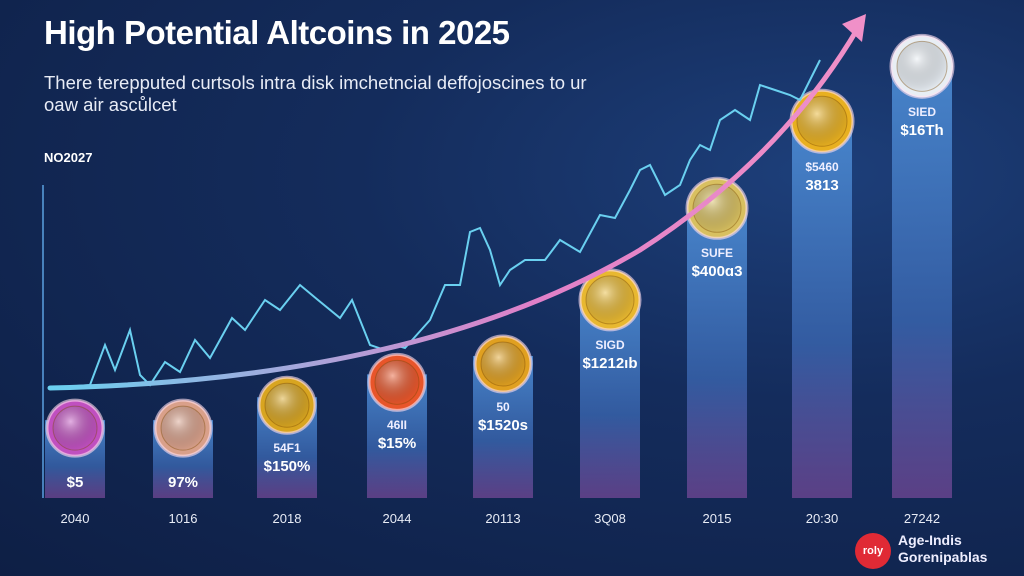 The image size is (1024, 576). Describe the element at coordinates (287, 448) in the screenshot. I see `bar-top-label: 54F1` at that location.